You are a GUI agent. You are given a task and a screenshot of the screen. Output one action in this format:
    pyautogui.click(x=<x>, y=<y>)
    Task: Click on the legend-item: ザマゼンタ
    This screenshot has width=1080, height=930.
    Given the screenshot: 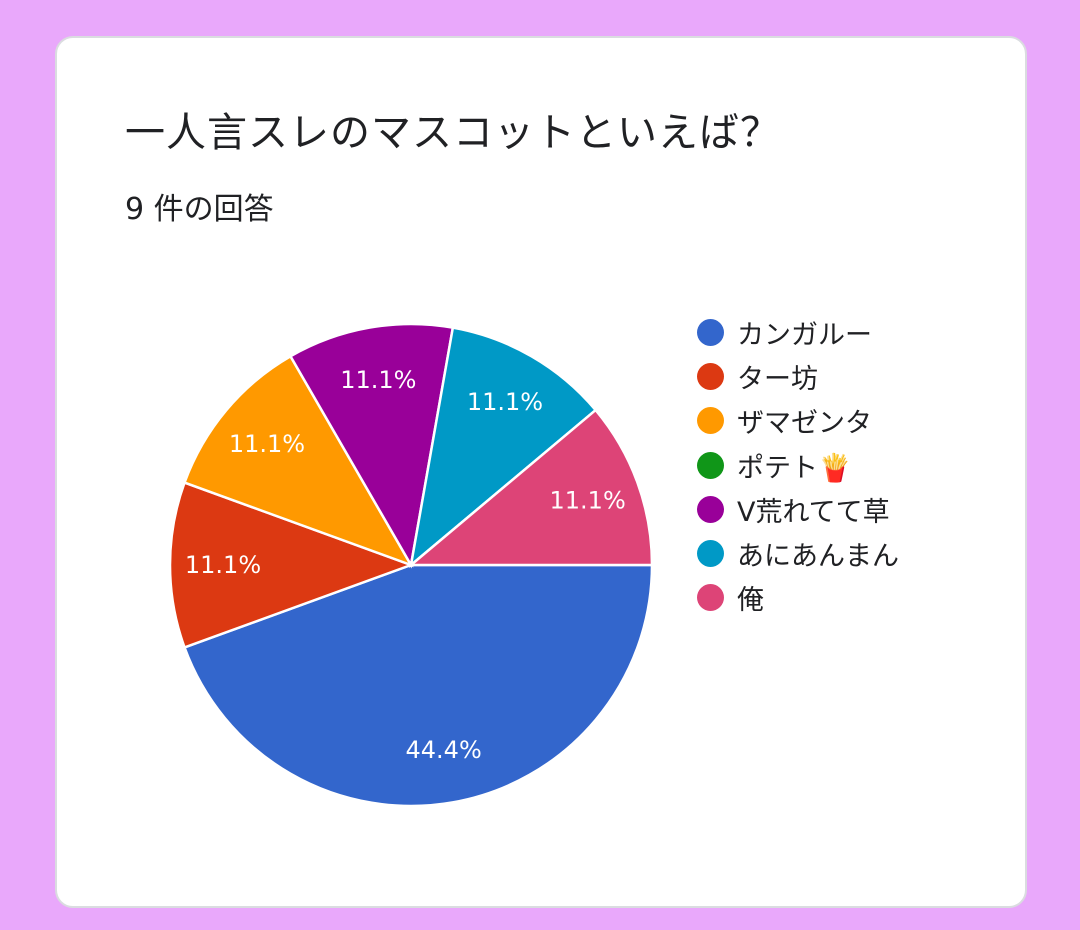 What is the action you would take?
    pyautogui.click(x=798, y=421)
    